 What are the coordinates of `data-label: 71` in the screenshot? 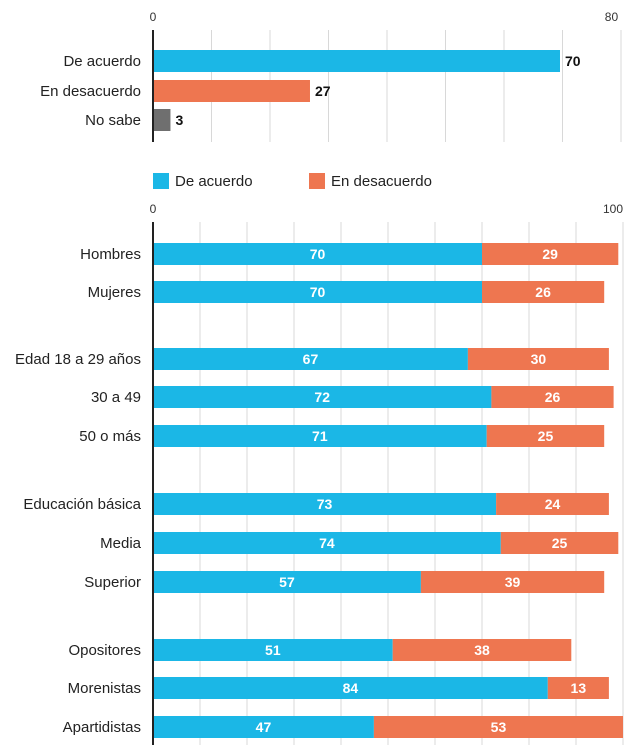 It's located at (320, 436).